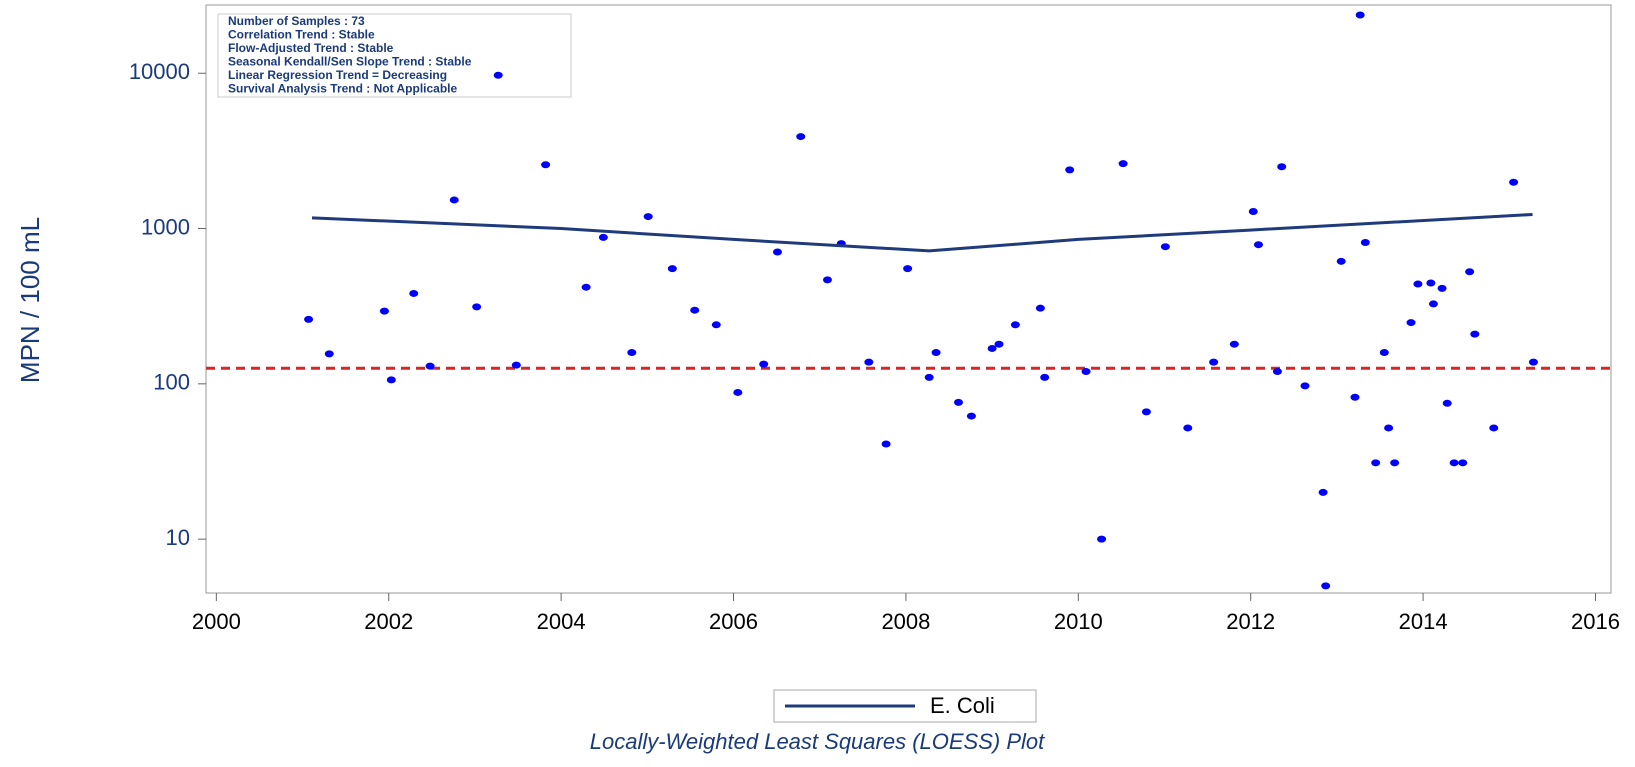  Describe the element at coordinates (1250, 621) in the screenshot. I see `x-tick-label: 2012` at that location.